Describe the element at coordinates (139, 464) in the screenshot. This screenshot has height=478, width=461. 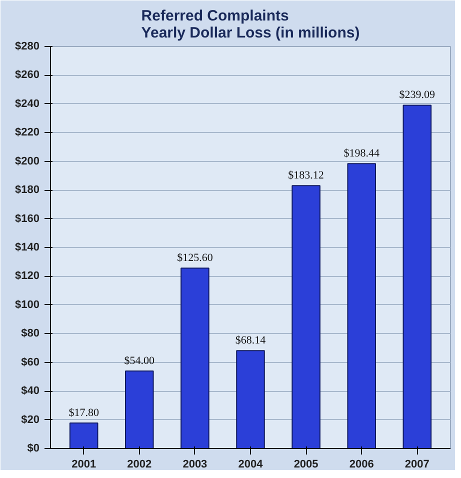
I see `x-tick-label: 2002` at that location.